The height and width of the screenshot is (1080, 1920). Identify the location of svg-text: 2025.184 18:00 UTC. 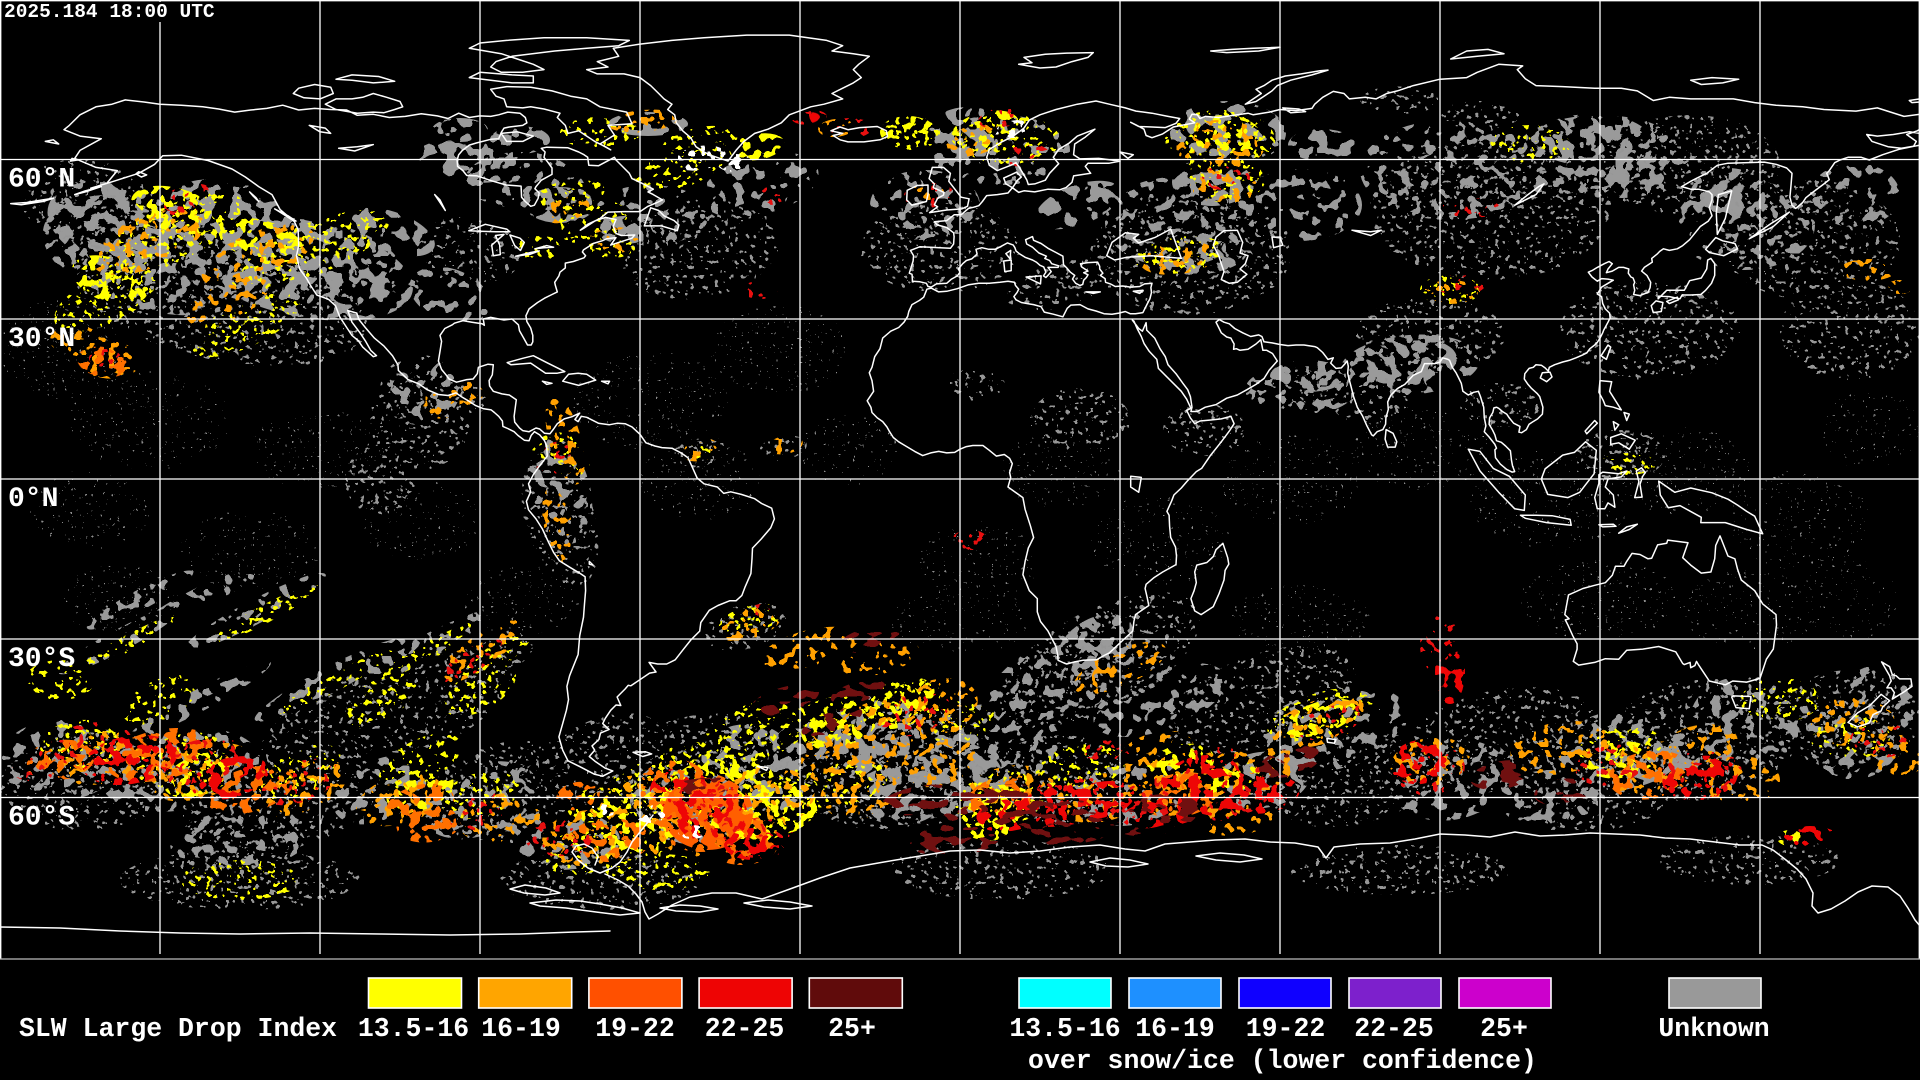
(109, 12).